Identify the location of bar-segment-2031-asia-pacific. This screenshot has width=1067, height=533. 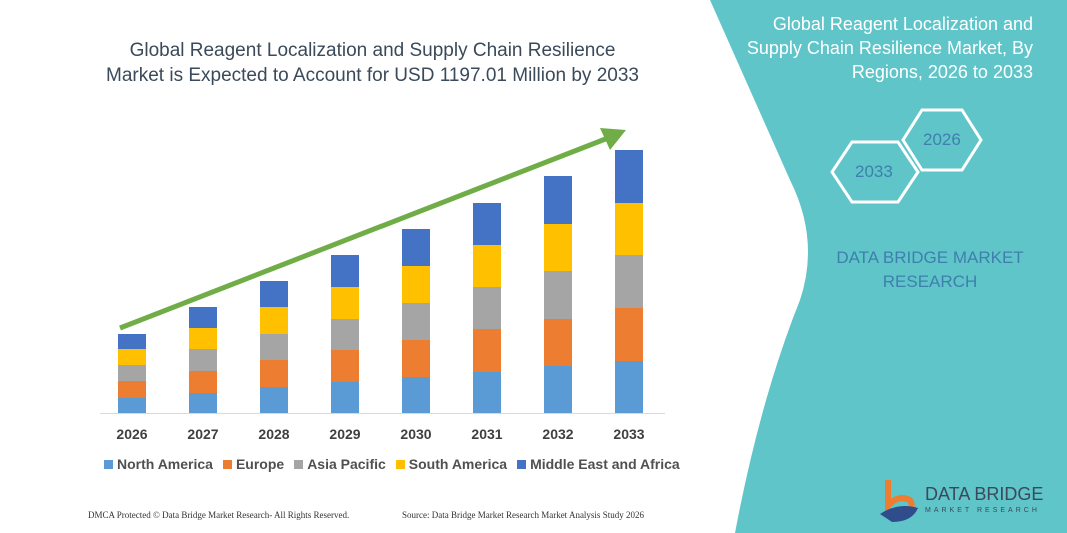
(487, 308).